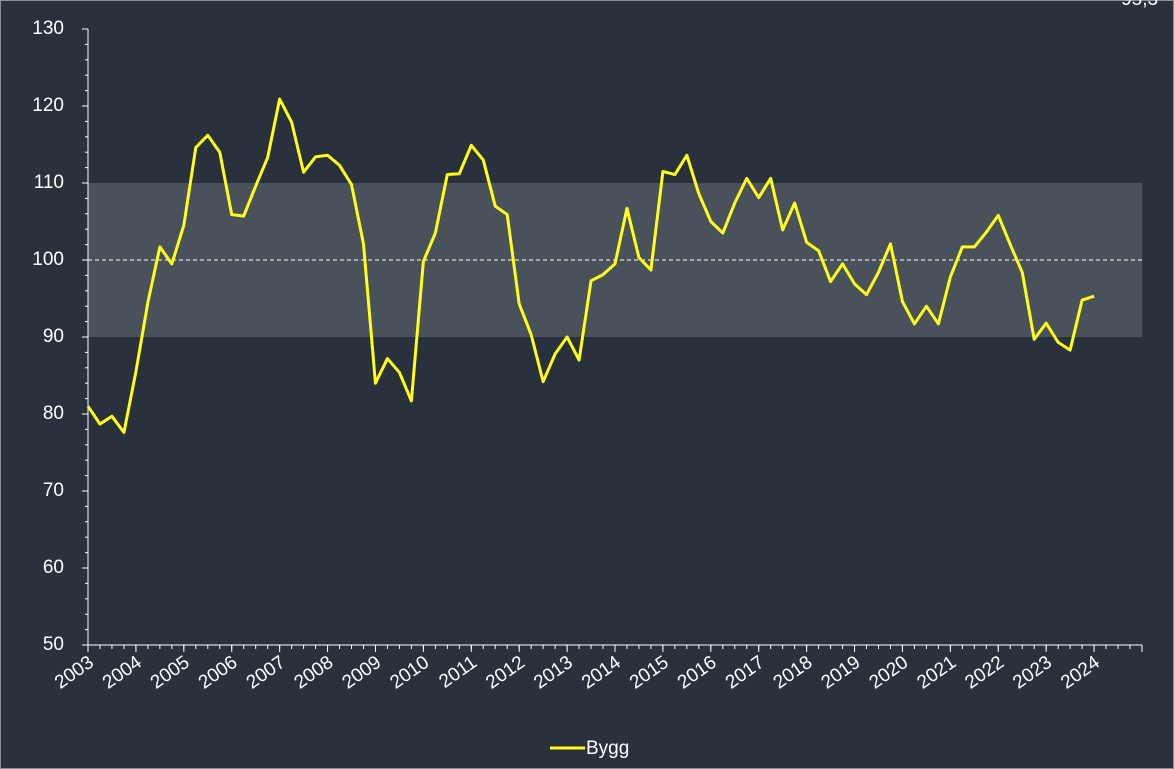 The height and width of the screenshot is (769, 1174). What do you see at coordinates (53, 336) in the screenshot?
I see `y-tick-label: 90` at bounding box center [53, 336].